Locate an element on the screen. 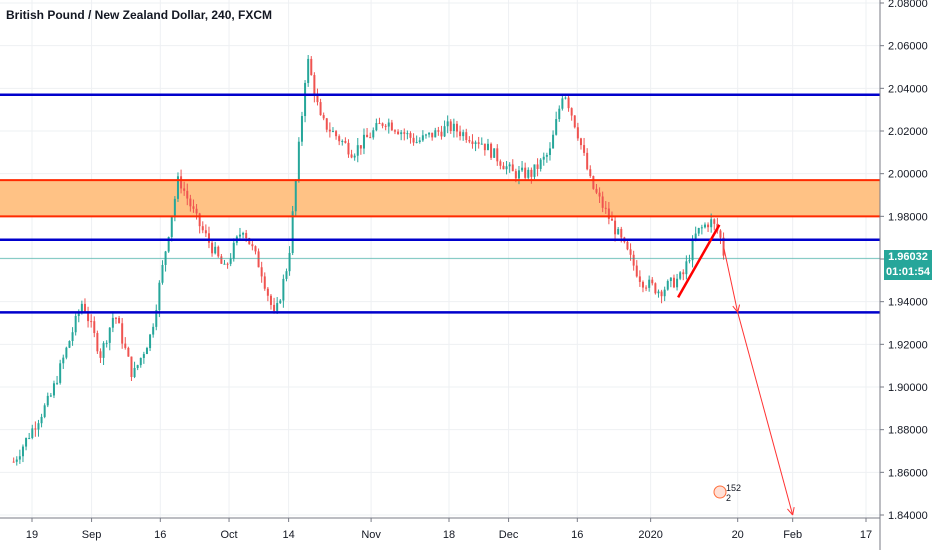  flame-icon is located at coordinates (720, 492).